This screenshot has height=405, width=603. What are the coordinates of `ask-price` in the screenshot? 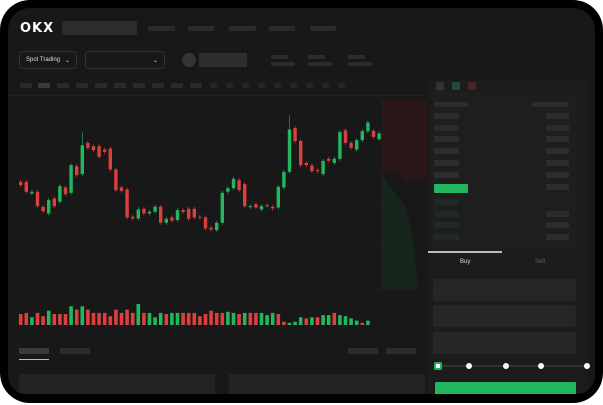 It's located at (446, 139).